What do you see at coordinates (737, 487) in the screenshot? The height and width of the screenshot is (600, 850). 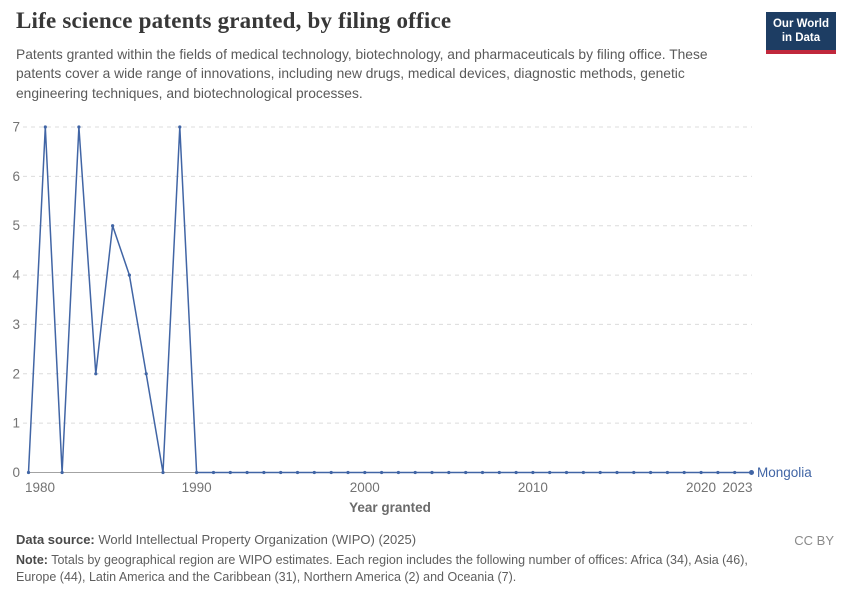 I see `x-tick-label: 2023` at bounding box center [737, 487].